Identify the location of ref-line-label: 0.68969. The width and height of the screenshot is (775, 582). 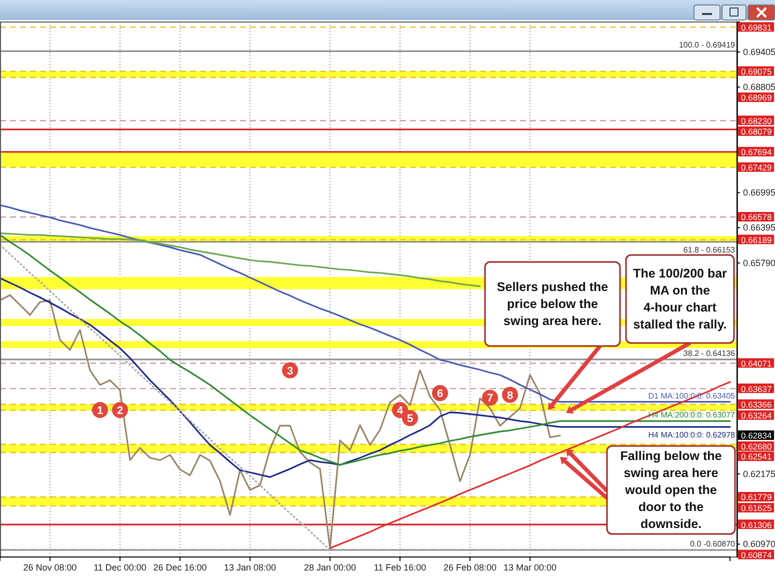
(756, 97).